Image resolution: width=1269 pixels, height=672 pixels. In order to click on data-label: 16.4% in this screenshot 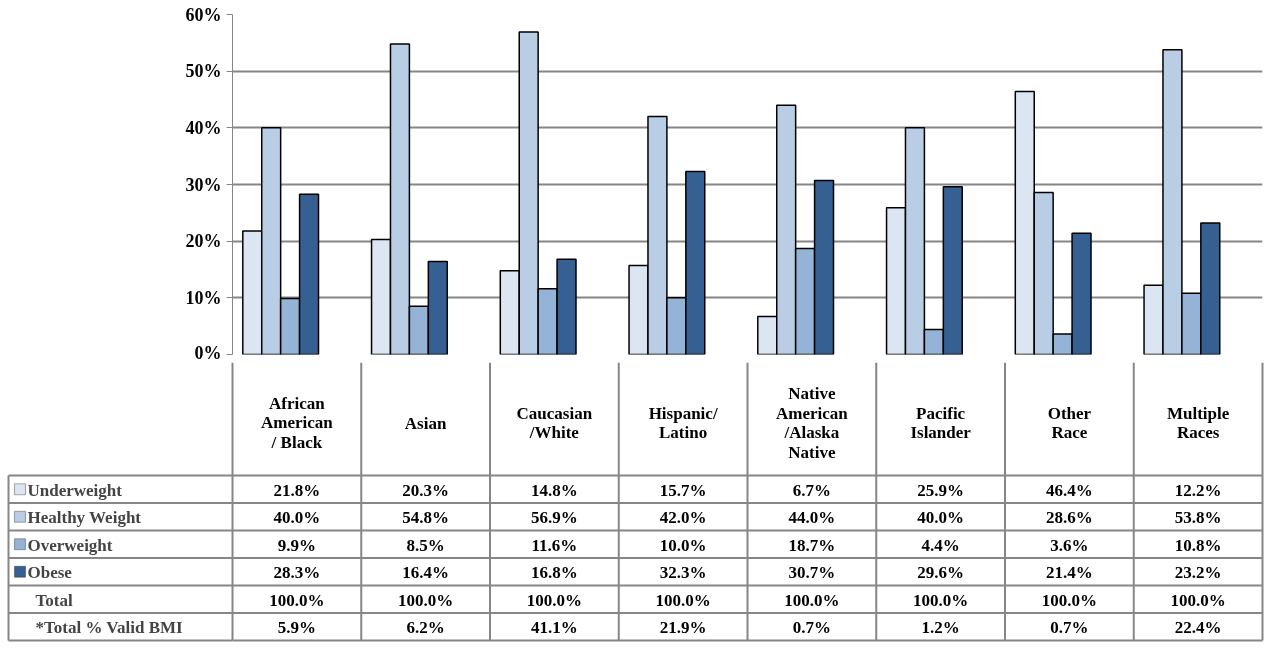, I will do `click(425, 573)`.